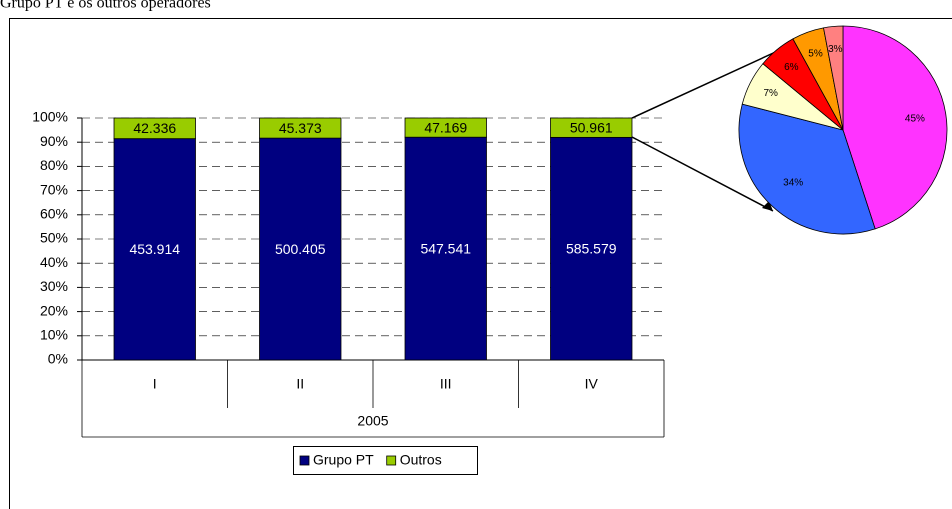 The height and width of the screenshot is (509, 952). I want to click on value-label: 500.405, so click(300, 249).